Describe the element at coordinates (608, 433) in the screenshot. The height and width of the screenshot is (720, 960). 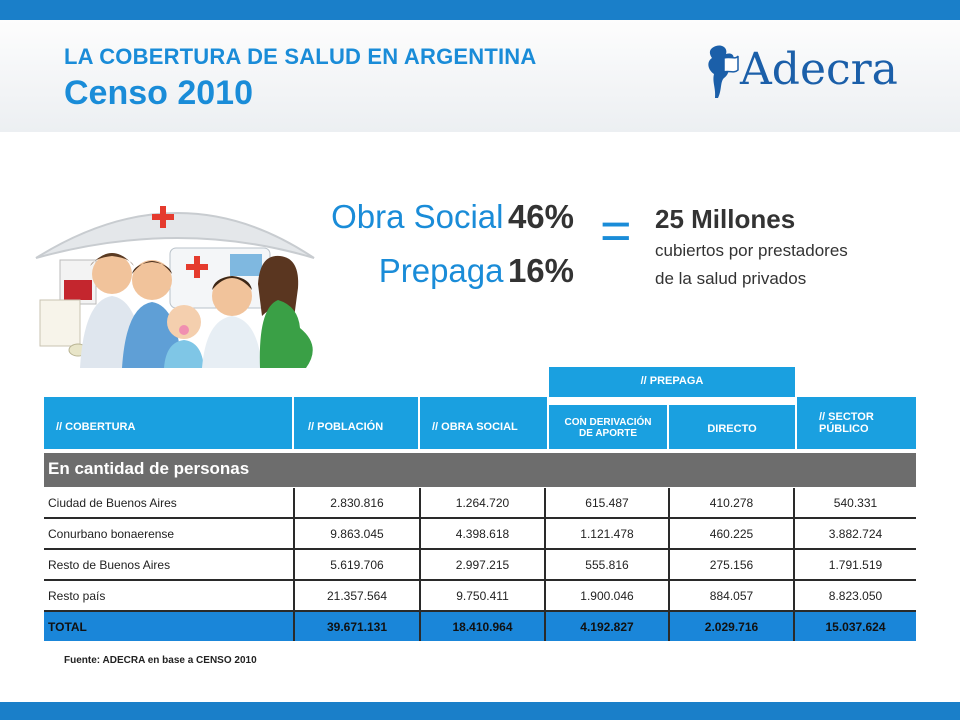
I see `header-con-derivacion-line2: DE APORTE` at that location.